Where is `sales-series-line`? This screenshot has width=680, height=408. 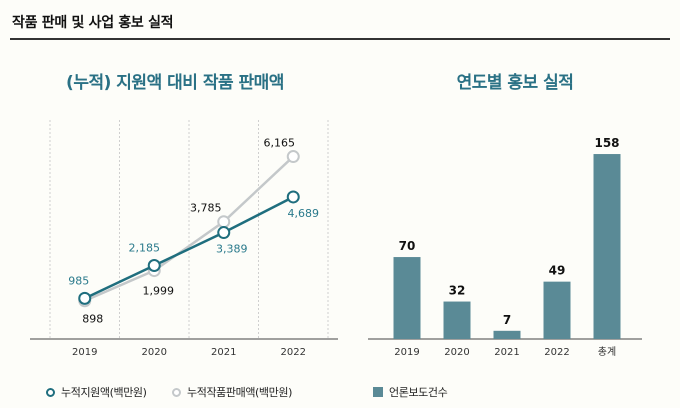
sales-series-line is located at coordinates (189, 228).